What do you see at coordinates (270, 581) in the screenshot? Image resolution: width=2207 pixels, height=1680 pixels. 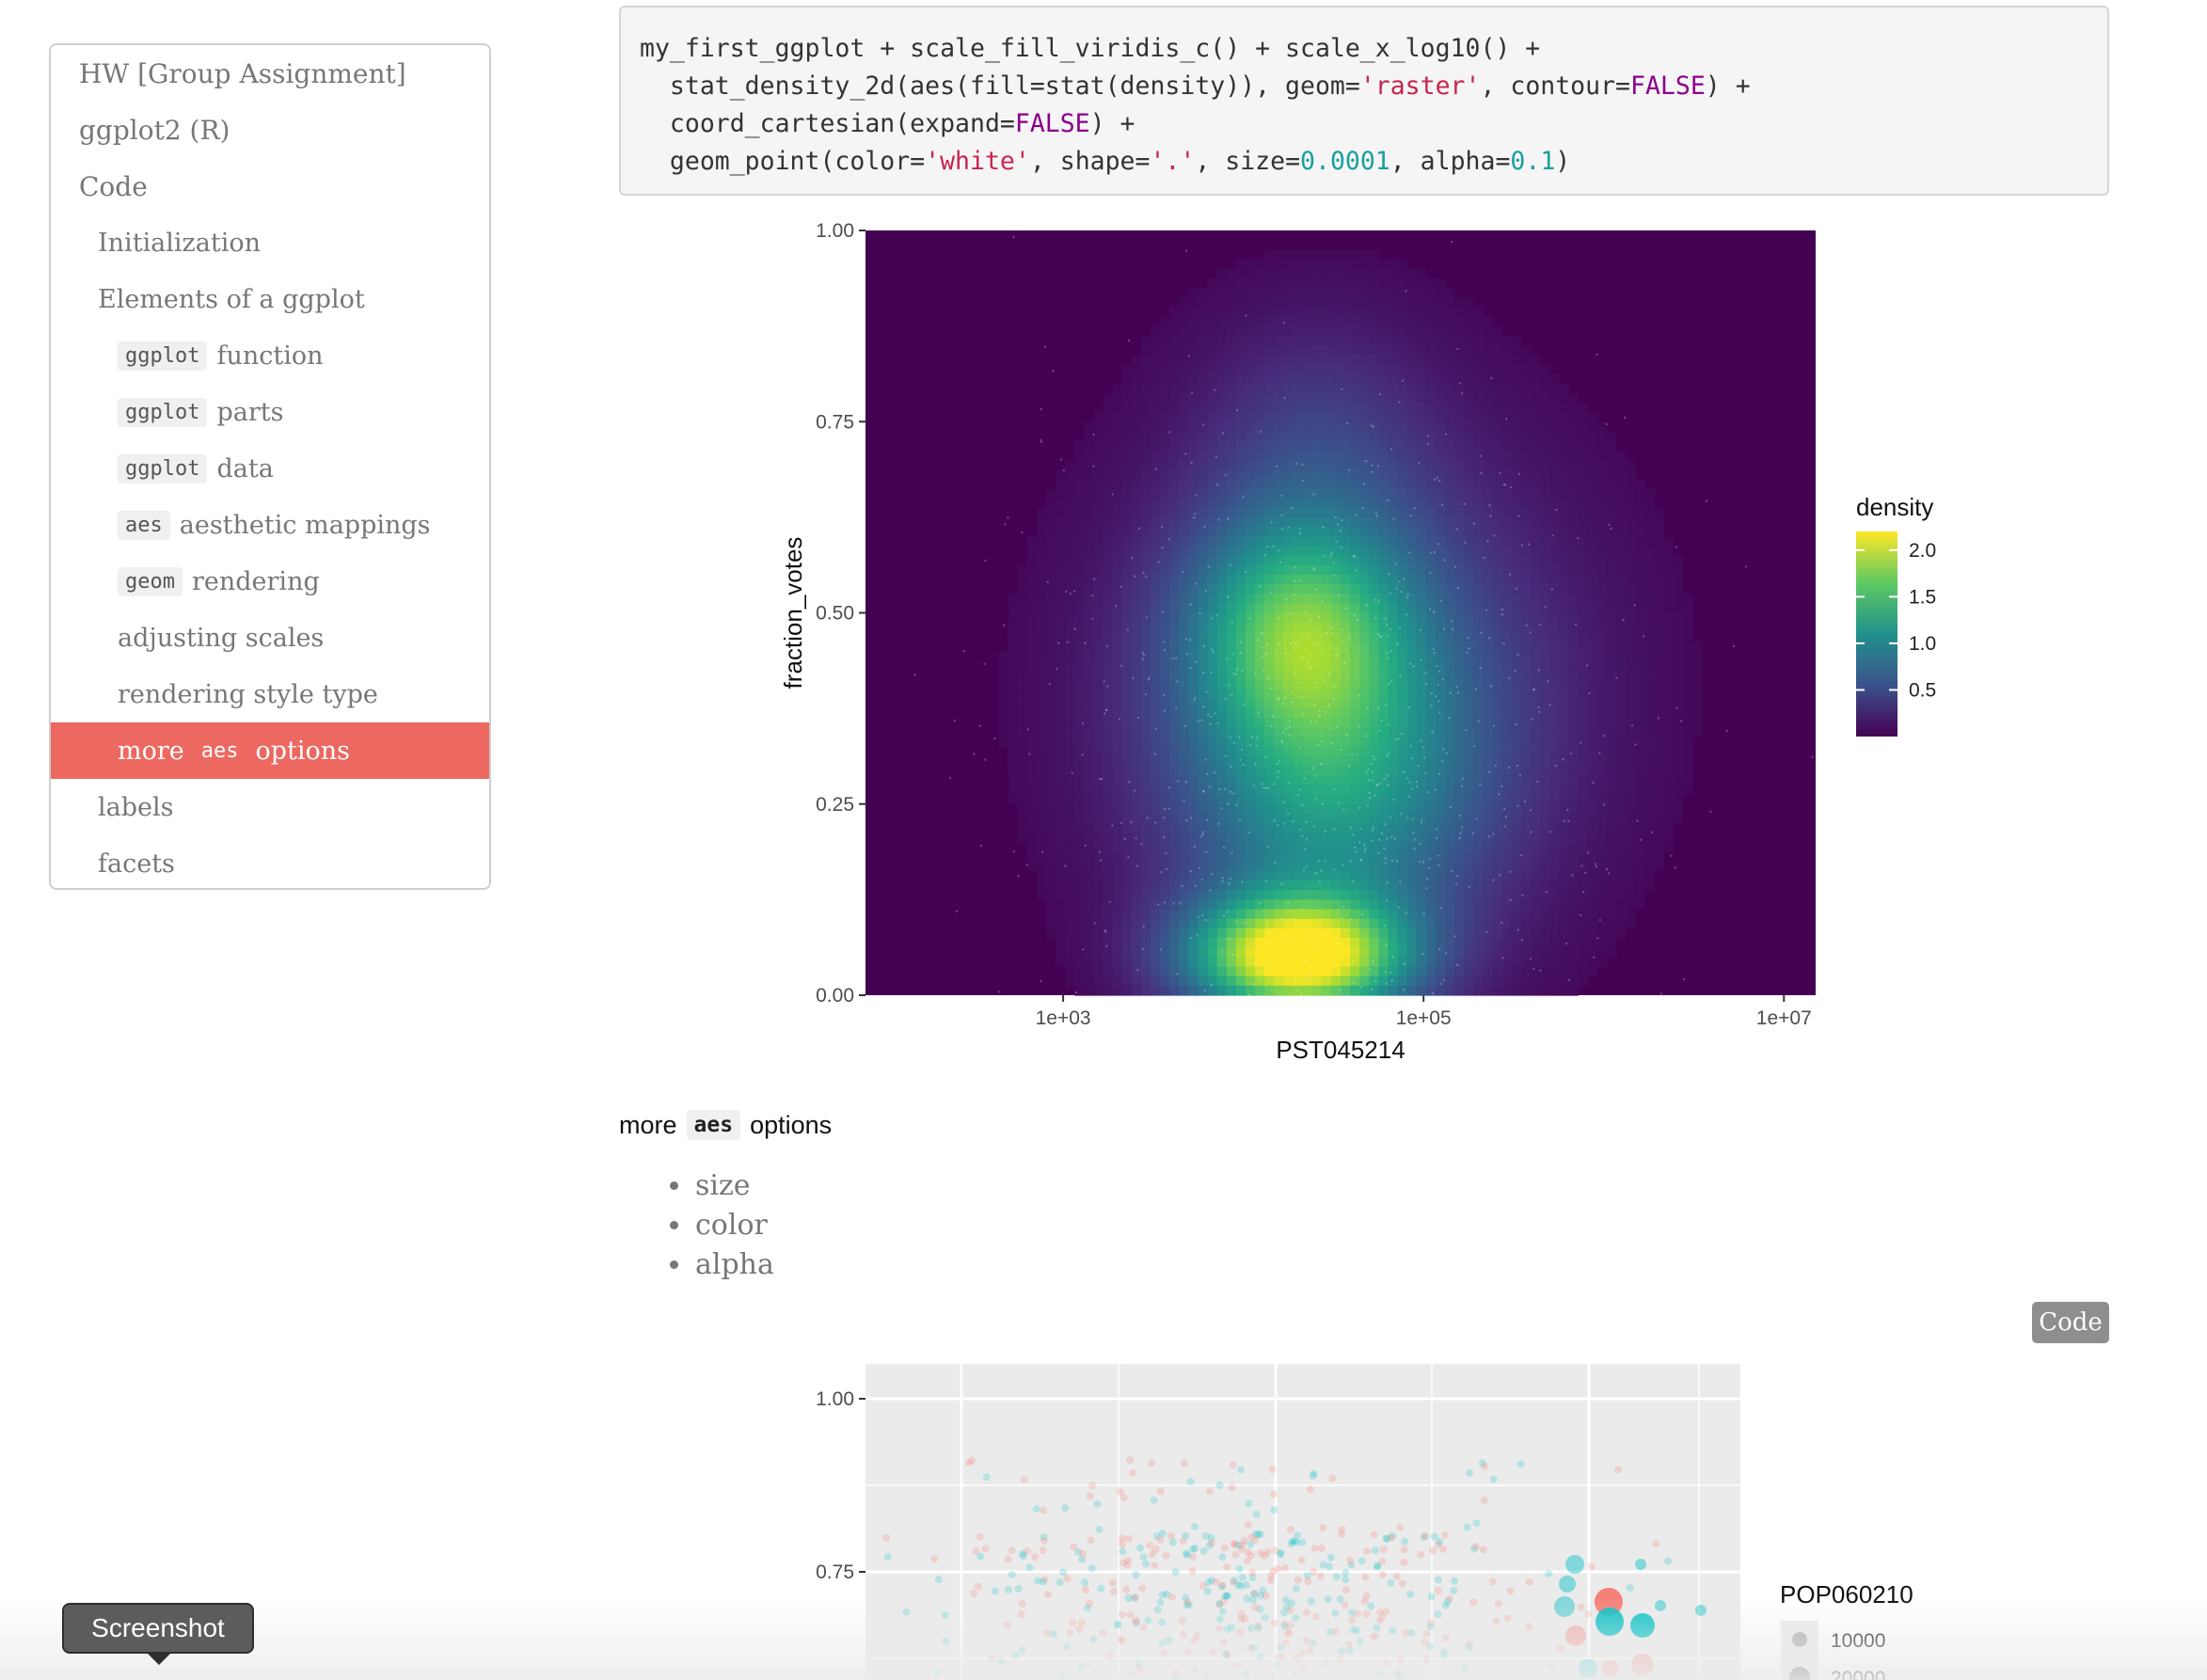 I see `toc-item: geom rendering` at bounding box center [270, 581].